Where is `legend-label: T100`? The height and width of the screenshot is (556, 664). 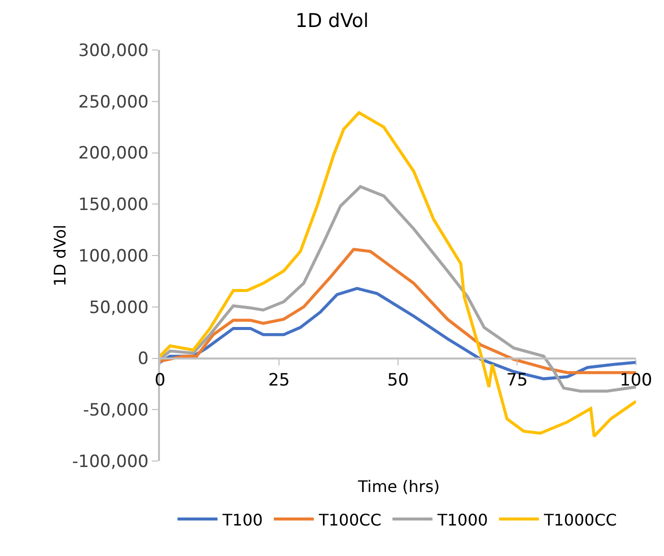 legend-label: T100 is located at coordinates (242, 520).